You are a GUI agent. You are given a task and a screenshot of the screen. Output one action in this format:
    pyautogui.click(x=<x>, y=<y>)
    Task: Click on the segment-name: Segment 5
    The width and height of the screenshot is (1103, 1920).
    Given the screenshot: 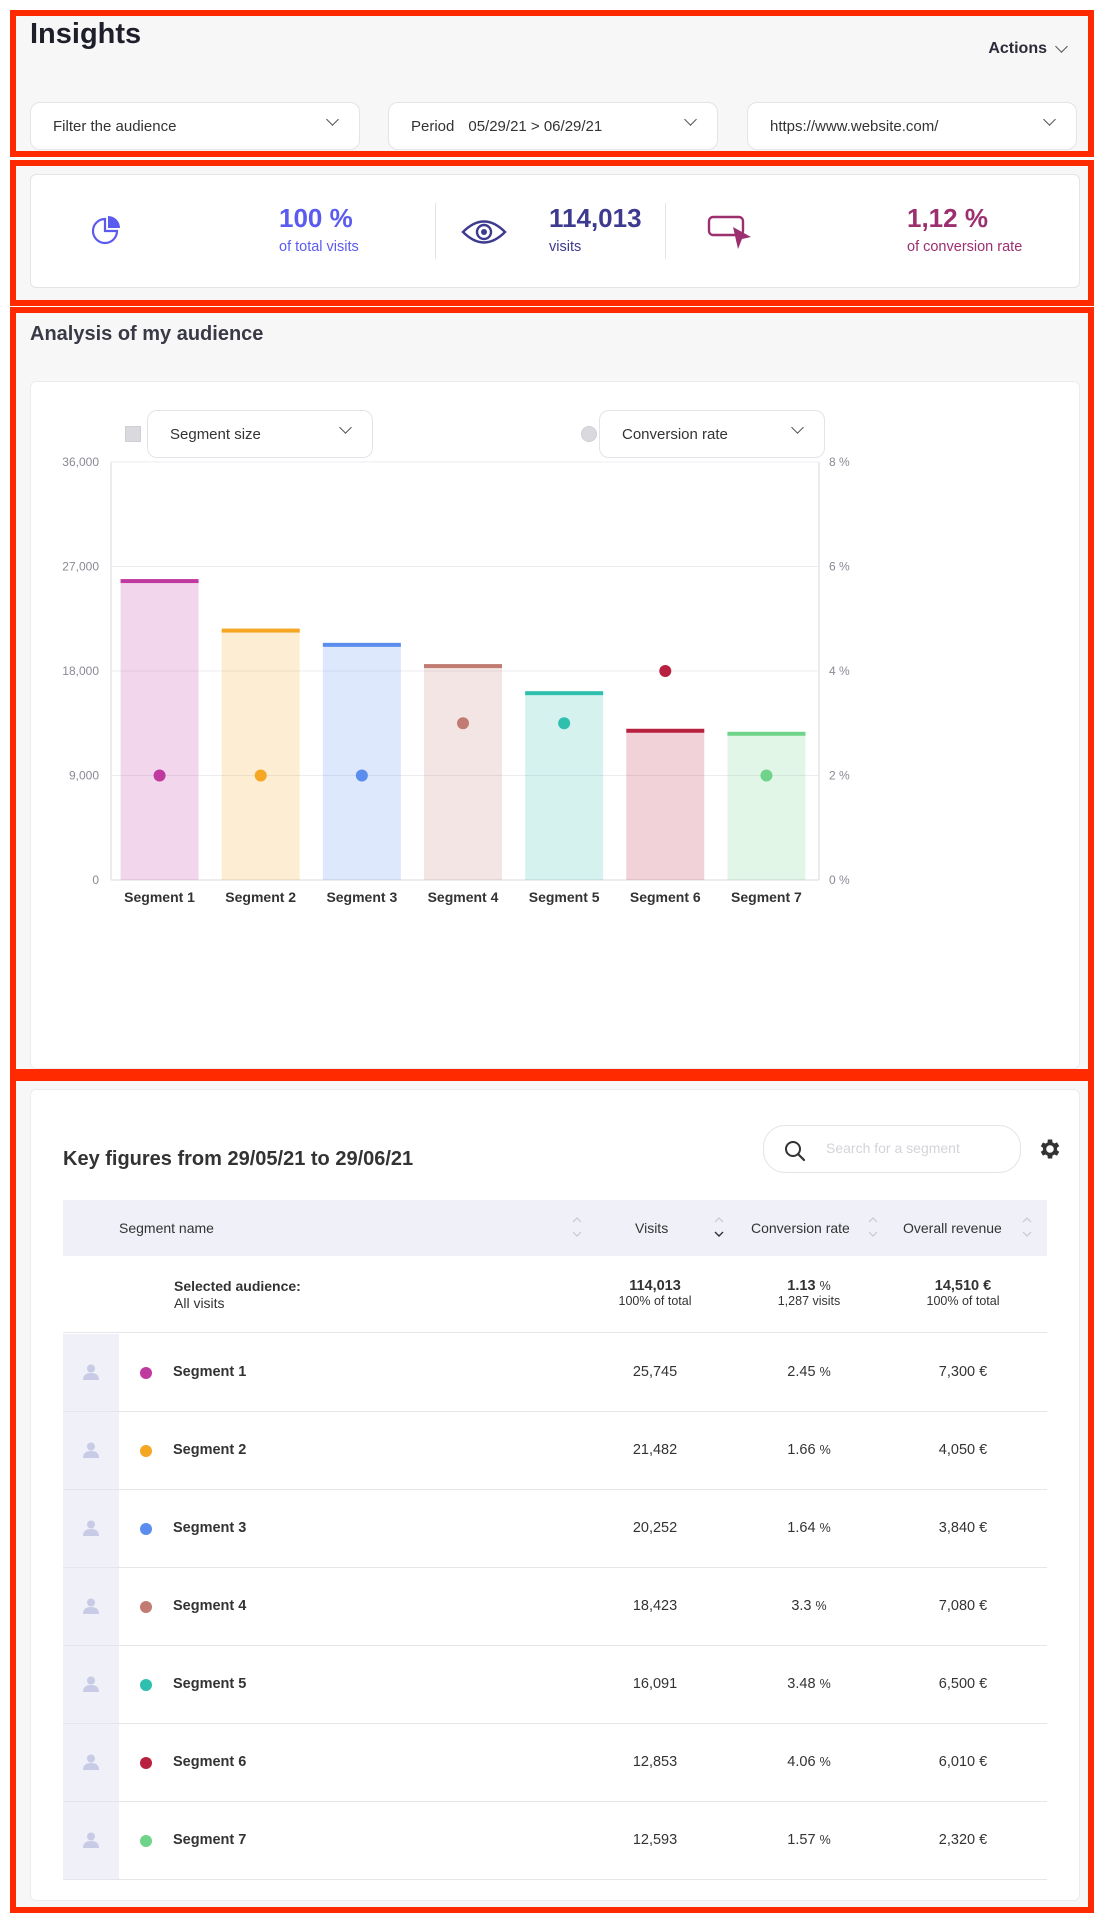 What is the action you would take?
    pyautogui.click(x=210, y=1684)
    